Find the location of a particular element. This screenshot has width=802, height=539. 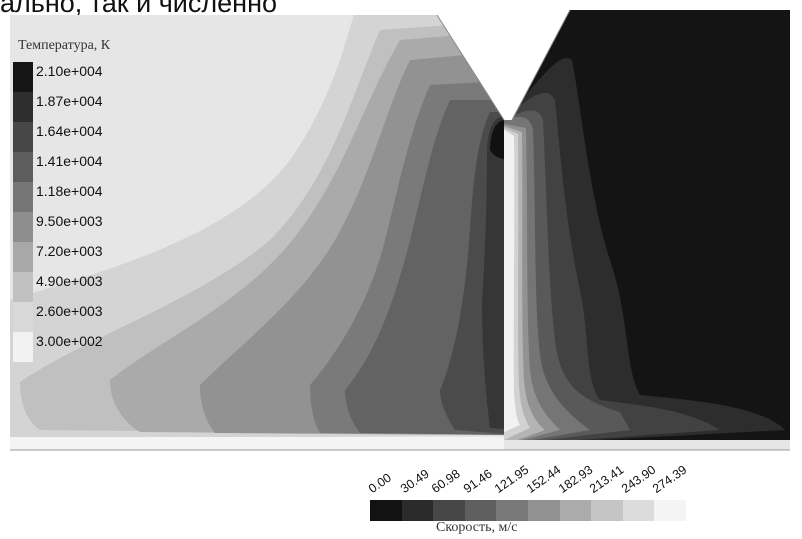

temperature-legend-label: 7.20e+003 is located at coordinates (69, 251).